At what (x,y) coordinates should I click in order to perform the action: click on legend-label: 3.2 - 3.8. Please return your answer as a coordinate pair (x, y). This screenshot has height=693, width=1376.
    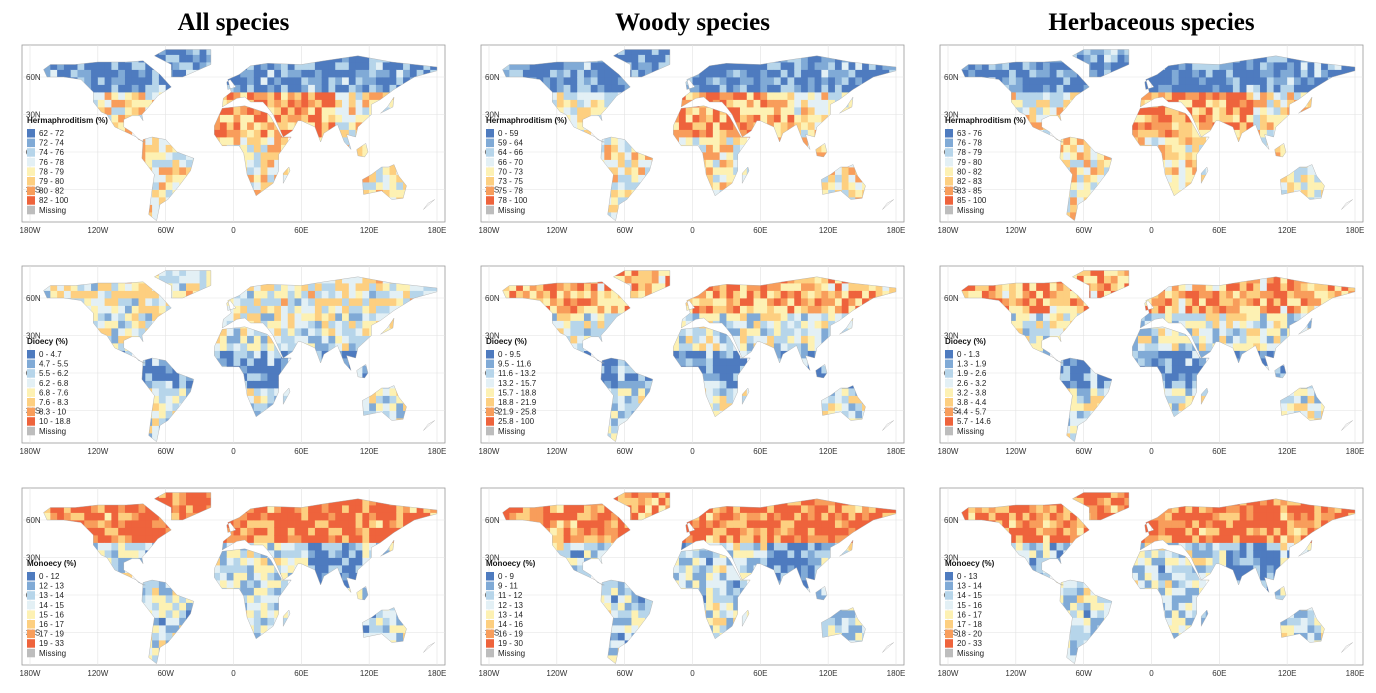
    Looking at the image, I should click on (972, 392).